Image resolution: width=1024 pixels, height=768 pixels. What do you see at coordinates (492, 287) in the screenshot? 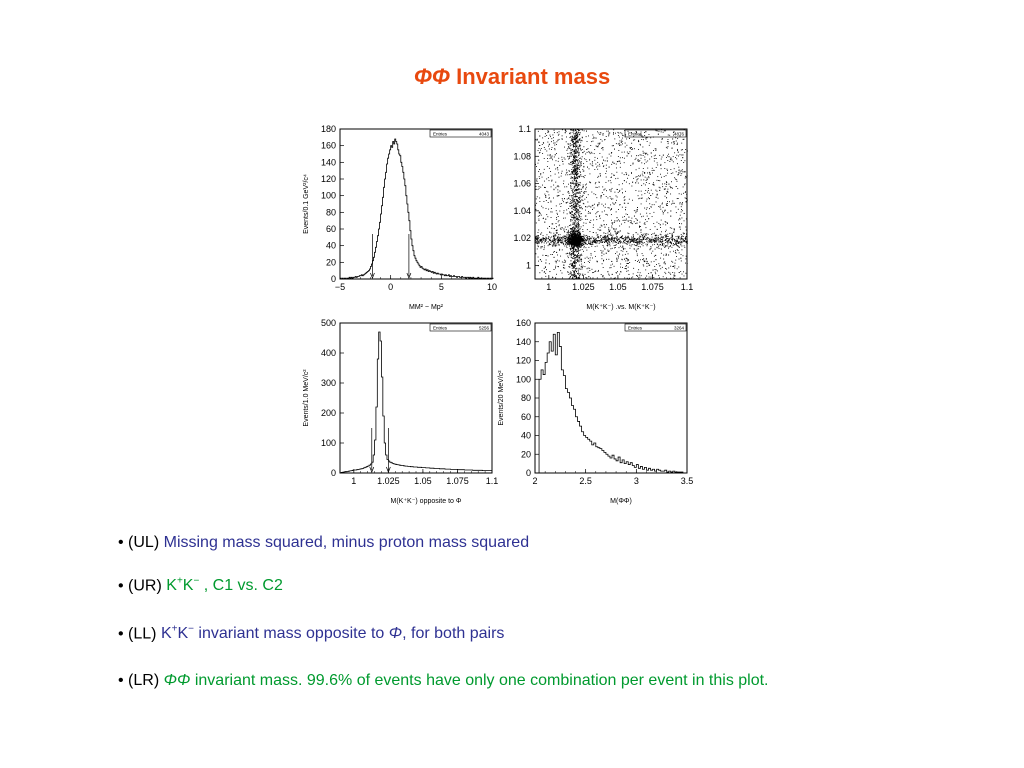
I see `x-tick-label: 10` at bounding box center [492, 287].